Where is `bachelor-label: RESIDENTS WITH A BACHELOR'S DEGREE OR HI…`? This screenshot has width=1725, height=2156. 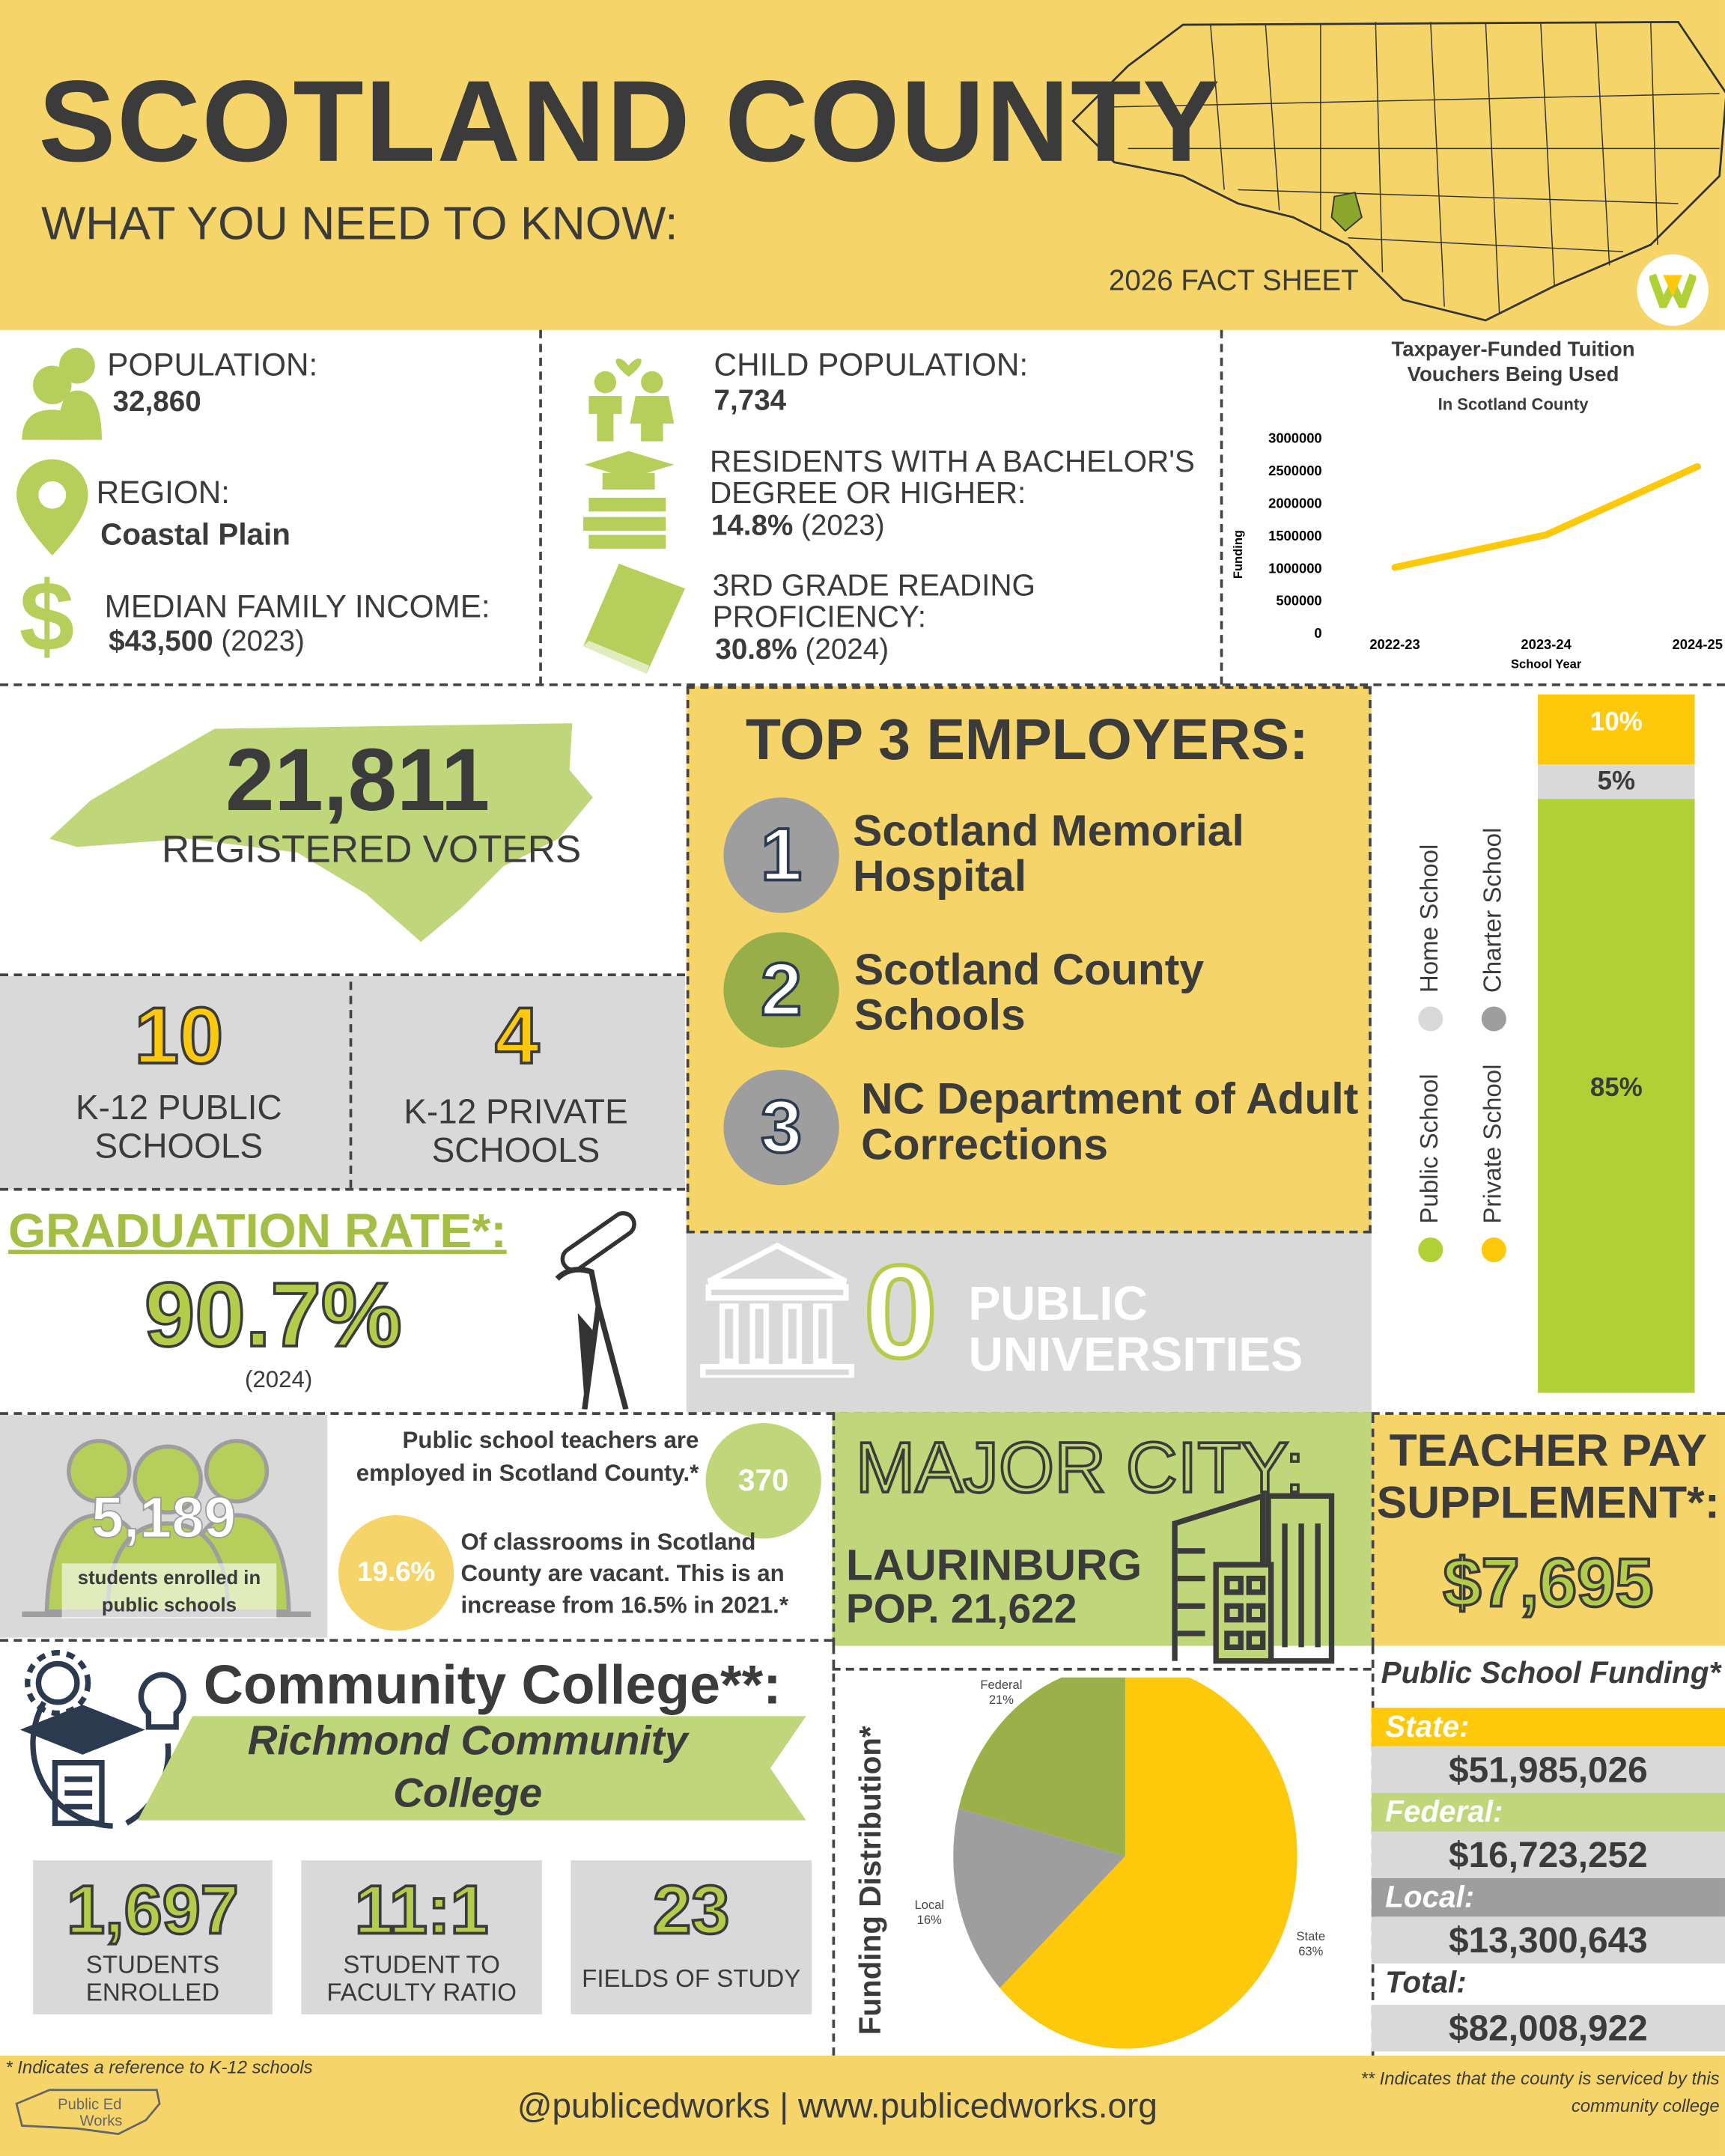
bachelor-label: RESIDENTS WITH A BACHELOR'S DEGREE OR HI… is located at coordinates (952, 477).